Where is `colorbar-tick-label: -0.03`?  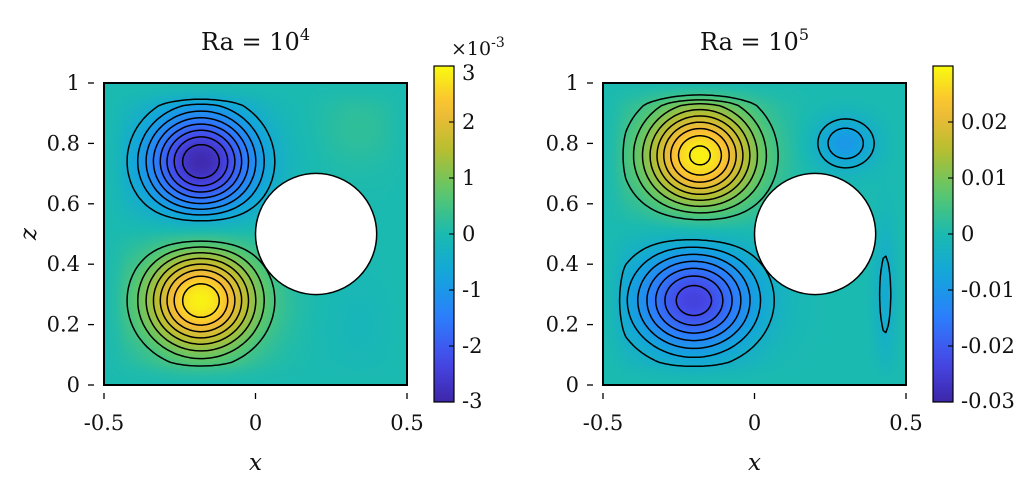
colorbar-tick-label: -0.03 is located at coordinates (988, 401).